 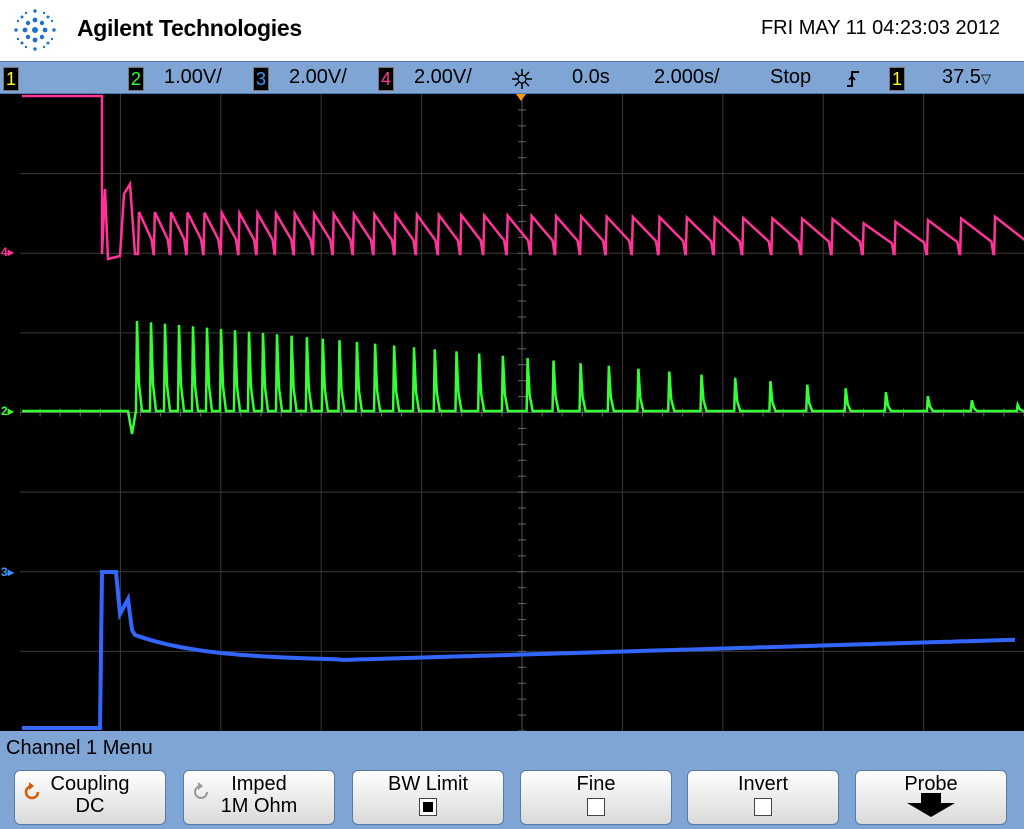 I want to click on coupling-label: Coupling, so click(x=90, y=784).